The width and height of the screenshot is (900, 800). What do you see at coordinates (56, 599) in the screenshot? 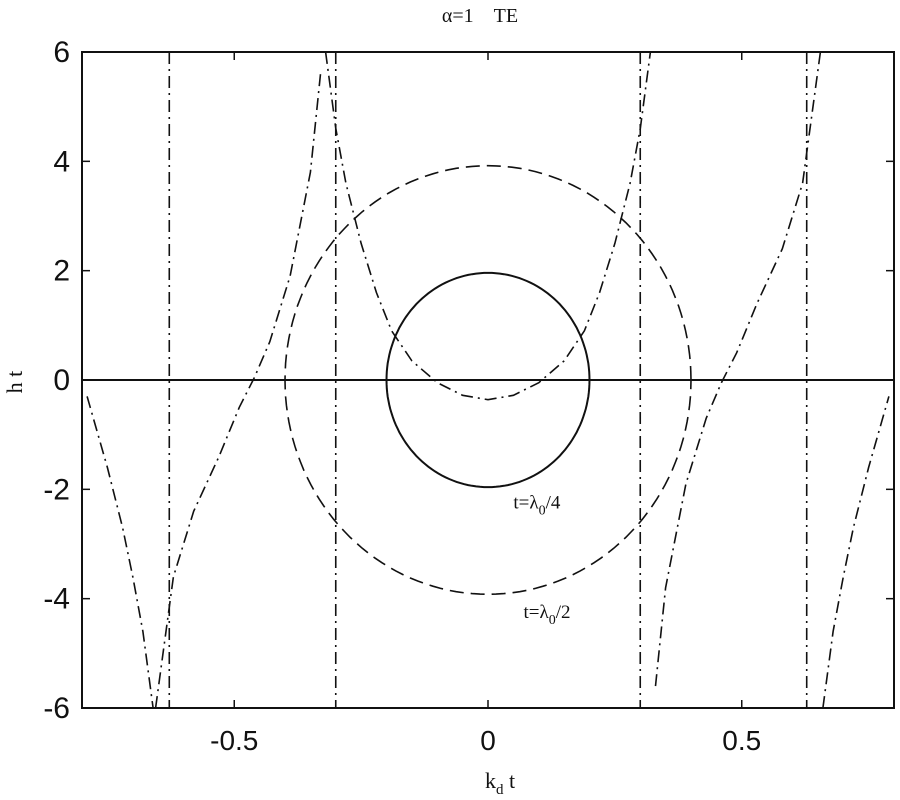
I see `y-tick-label: -4` at bounding box center [56, 599].